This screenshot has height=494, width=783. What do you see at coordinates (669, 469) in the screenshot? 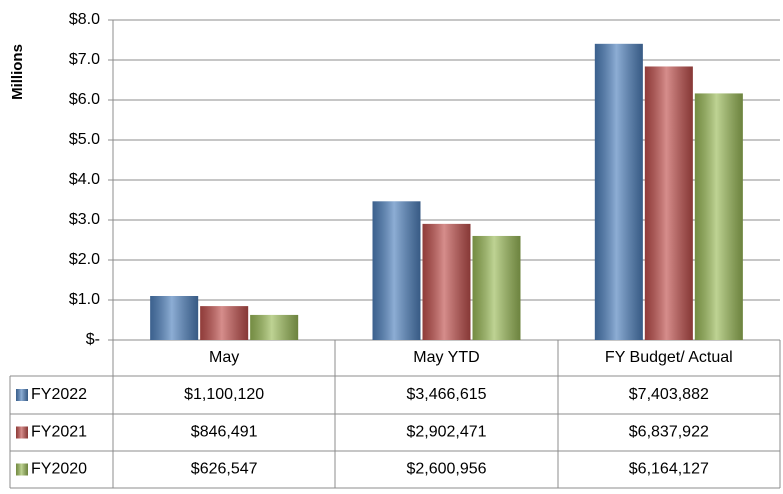
I see `table-value: $6,164,127` at bounding box center [669, 469].